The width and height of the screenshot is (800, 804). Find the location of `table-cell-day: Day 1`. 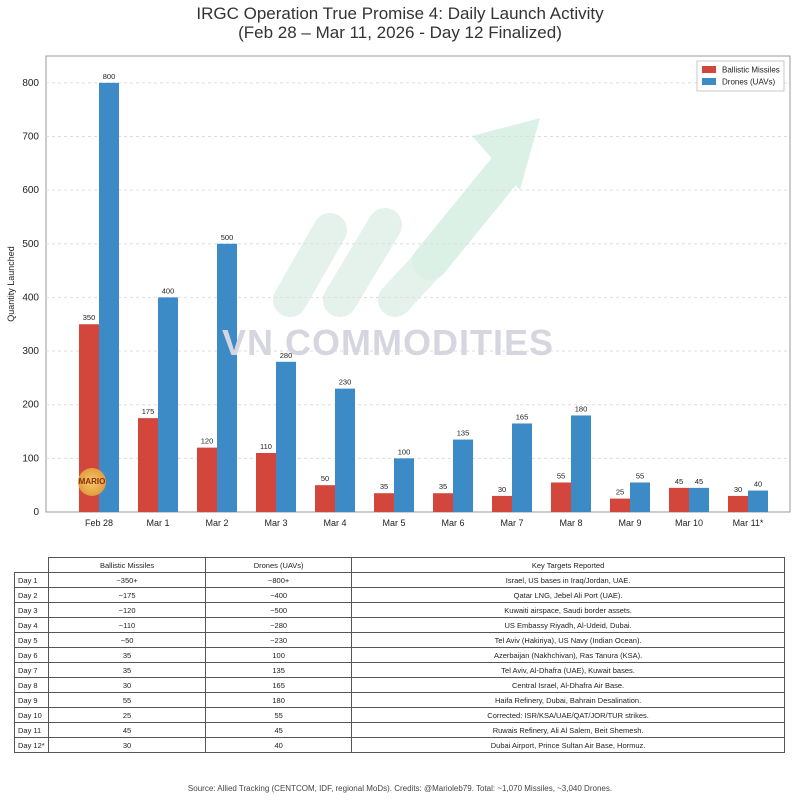

table-cell-day: Day 1 is located at coordinates (31, 580).